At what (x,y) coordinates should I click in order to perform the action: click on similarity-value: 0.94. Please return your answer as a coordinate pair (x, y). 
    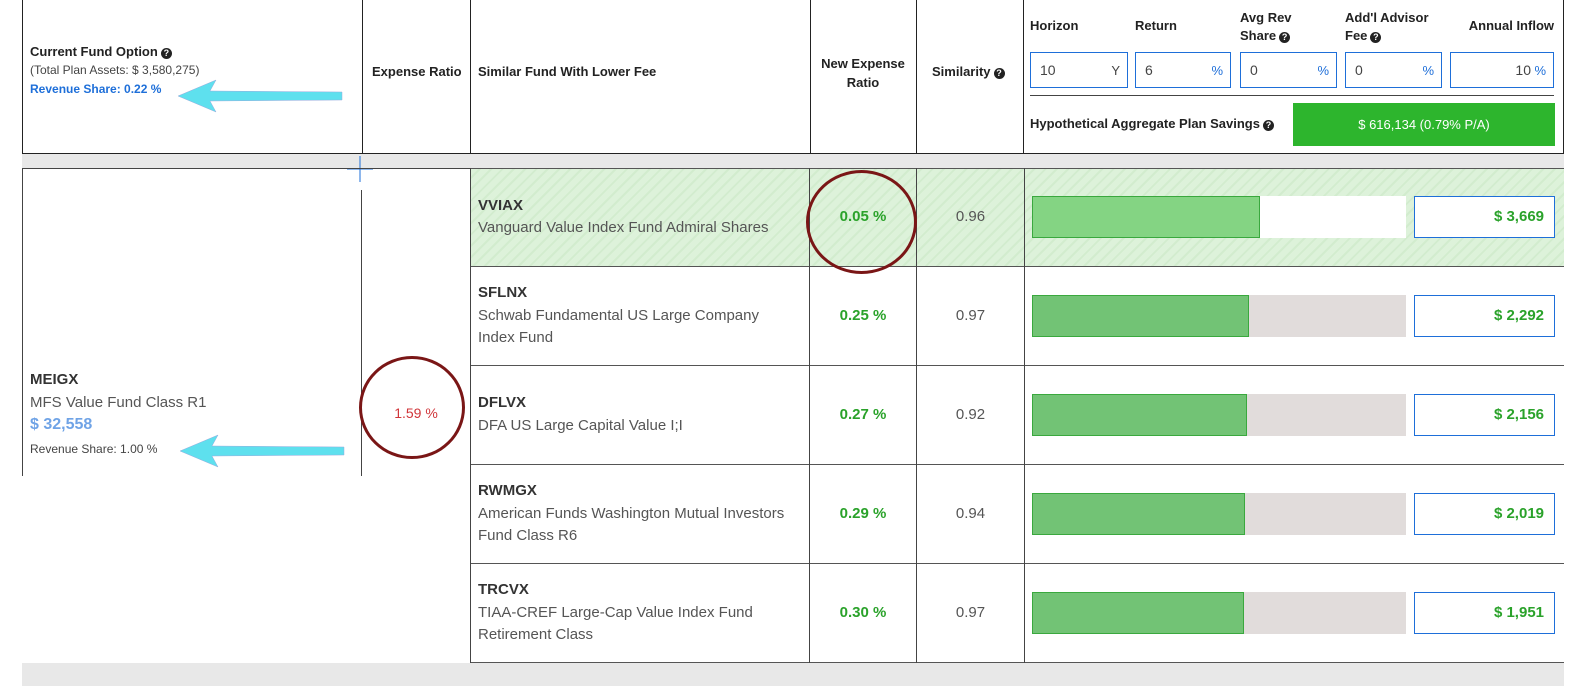
    Looking at the image, I should click on (970, 513).